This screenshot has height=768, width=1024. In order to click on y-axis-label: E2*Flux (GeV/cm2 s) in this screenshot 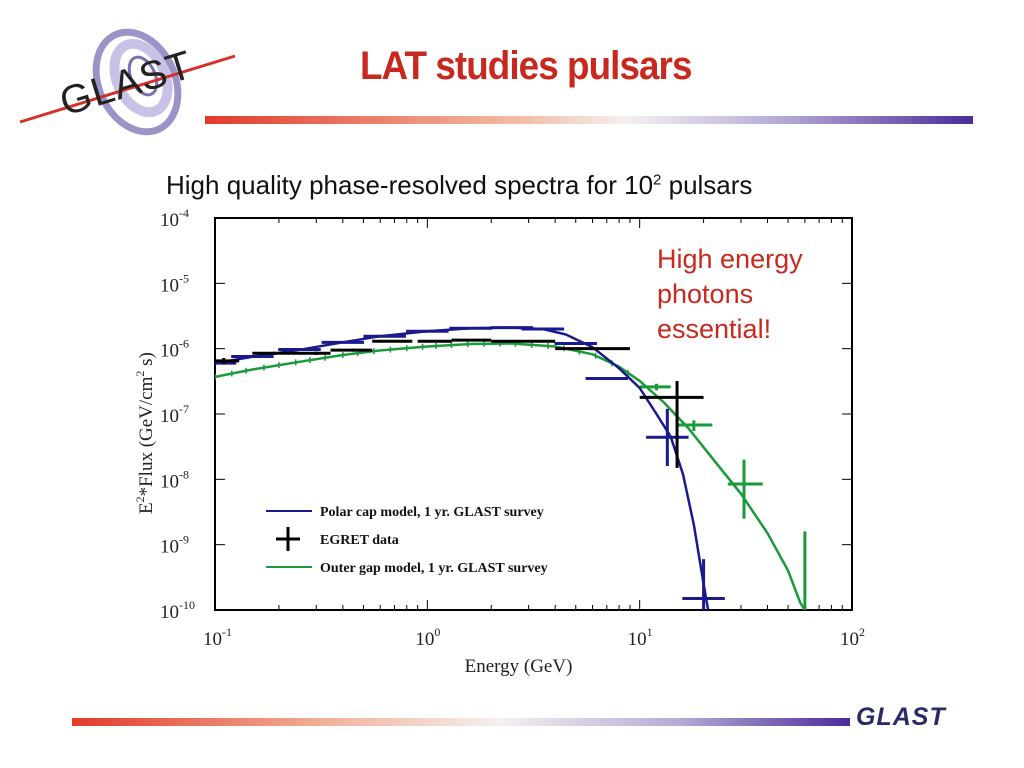, I will do `click(145, 433)`.